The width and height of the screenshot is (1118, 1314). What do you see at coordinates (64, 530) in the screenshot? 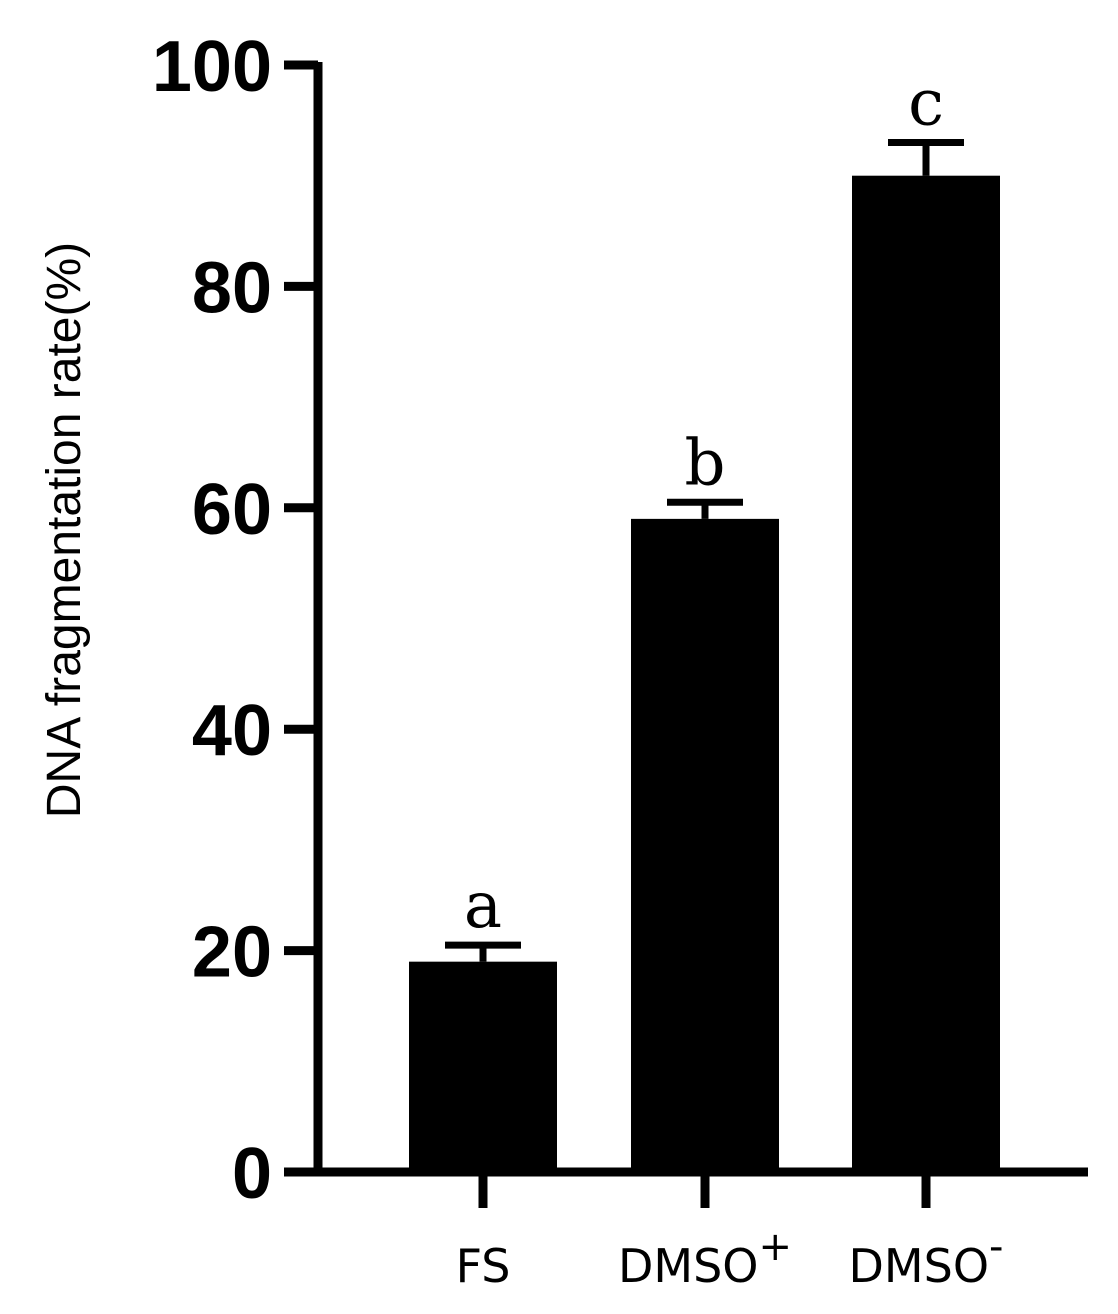
I see `y-axis-title: DNA fragmentation rate(%)` at bounding box center [64, 530].